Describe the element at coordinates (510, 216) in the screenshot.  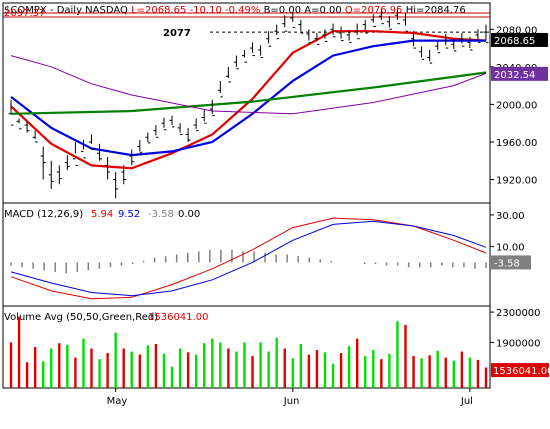
I see `macd-ytick-label: 30.00` at that location.